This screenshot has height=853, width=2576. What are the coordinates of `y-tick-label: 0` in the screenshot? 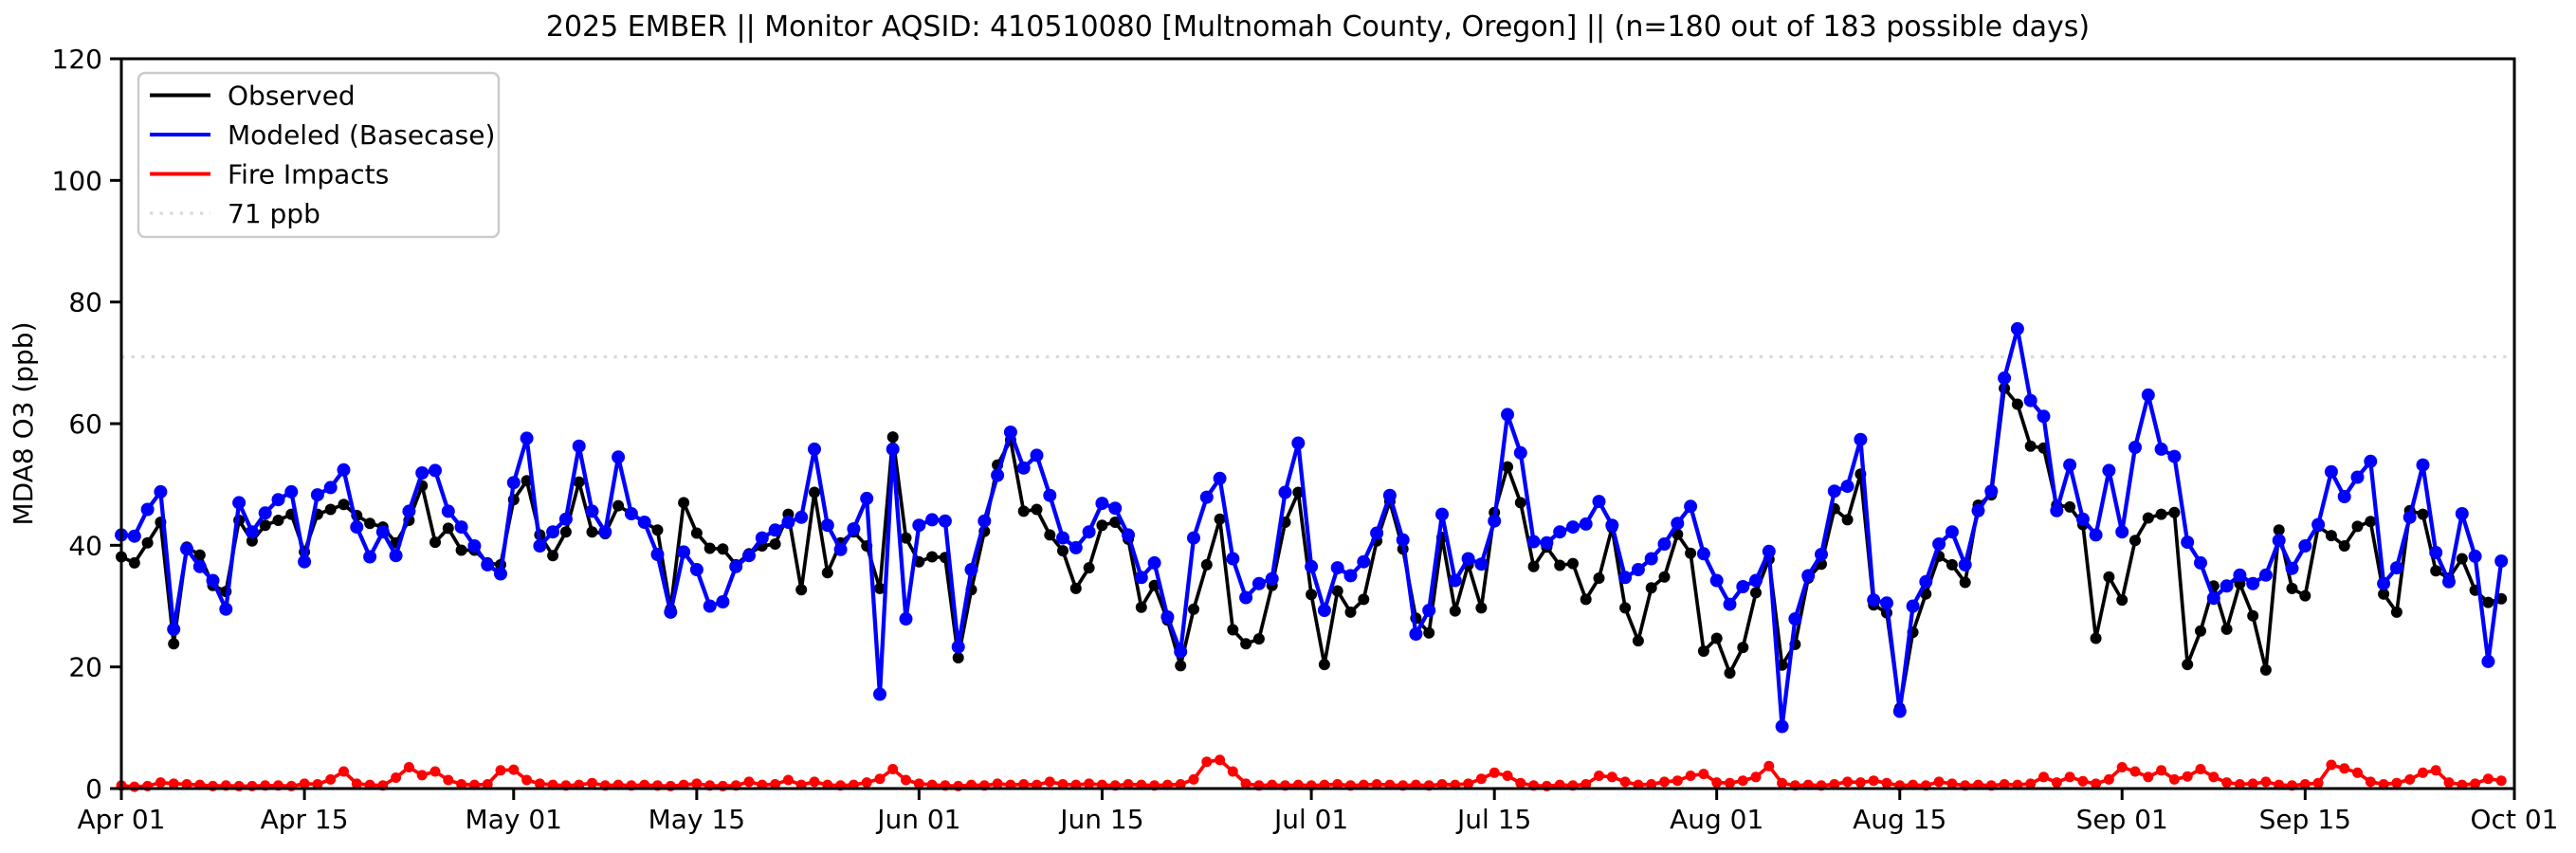 It's located at (93, 789).